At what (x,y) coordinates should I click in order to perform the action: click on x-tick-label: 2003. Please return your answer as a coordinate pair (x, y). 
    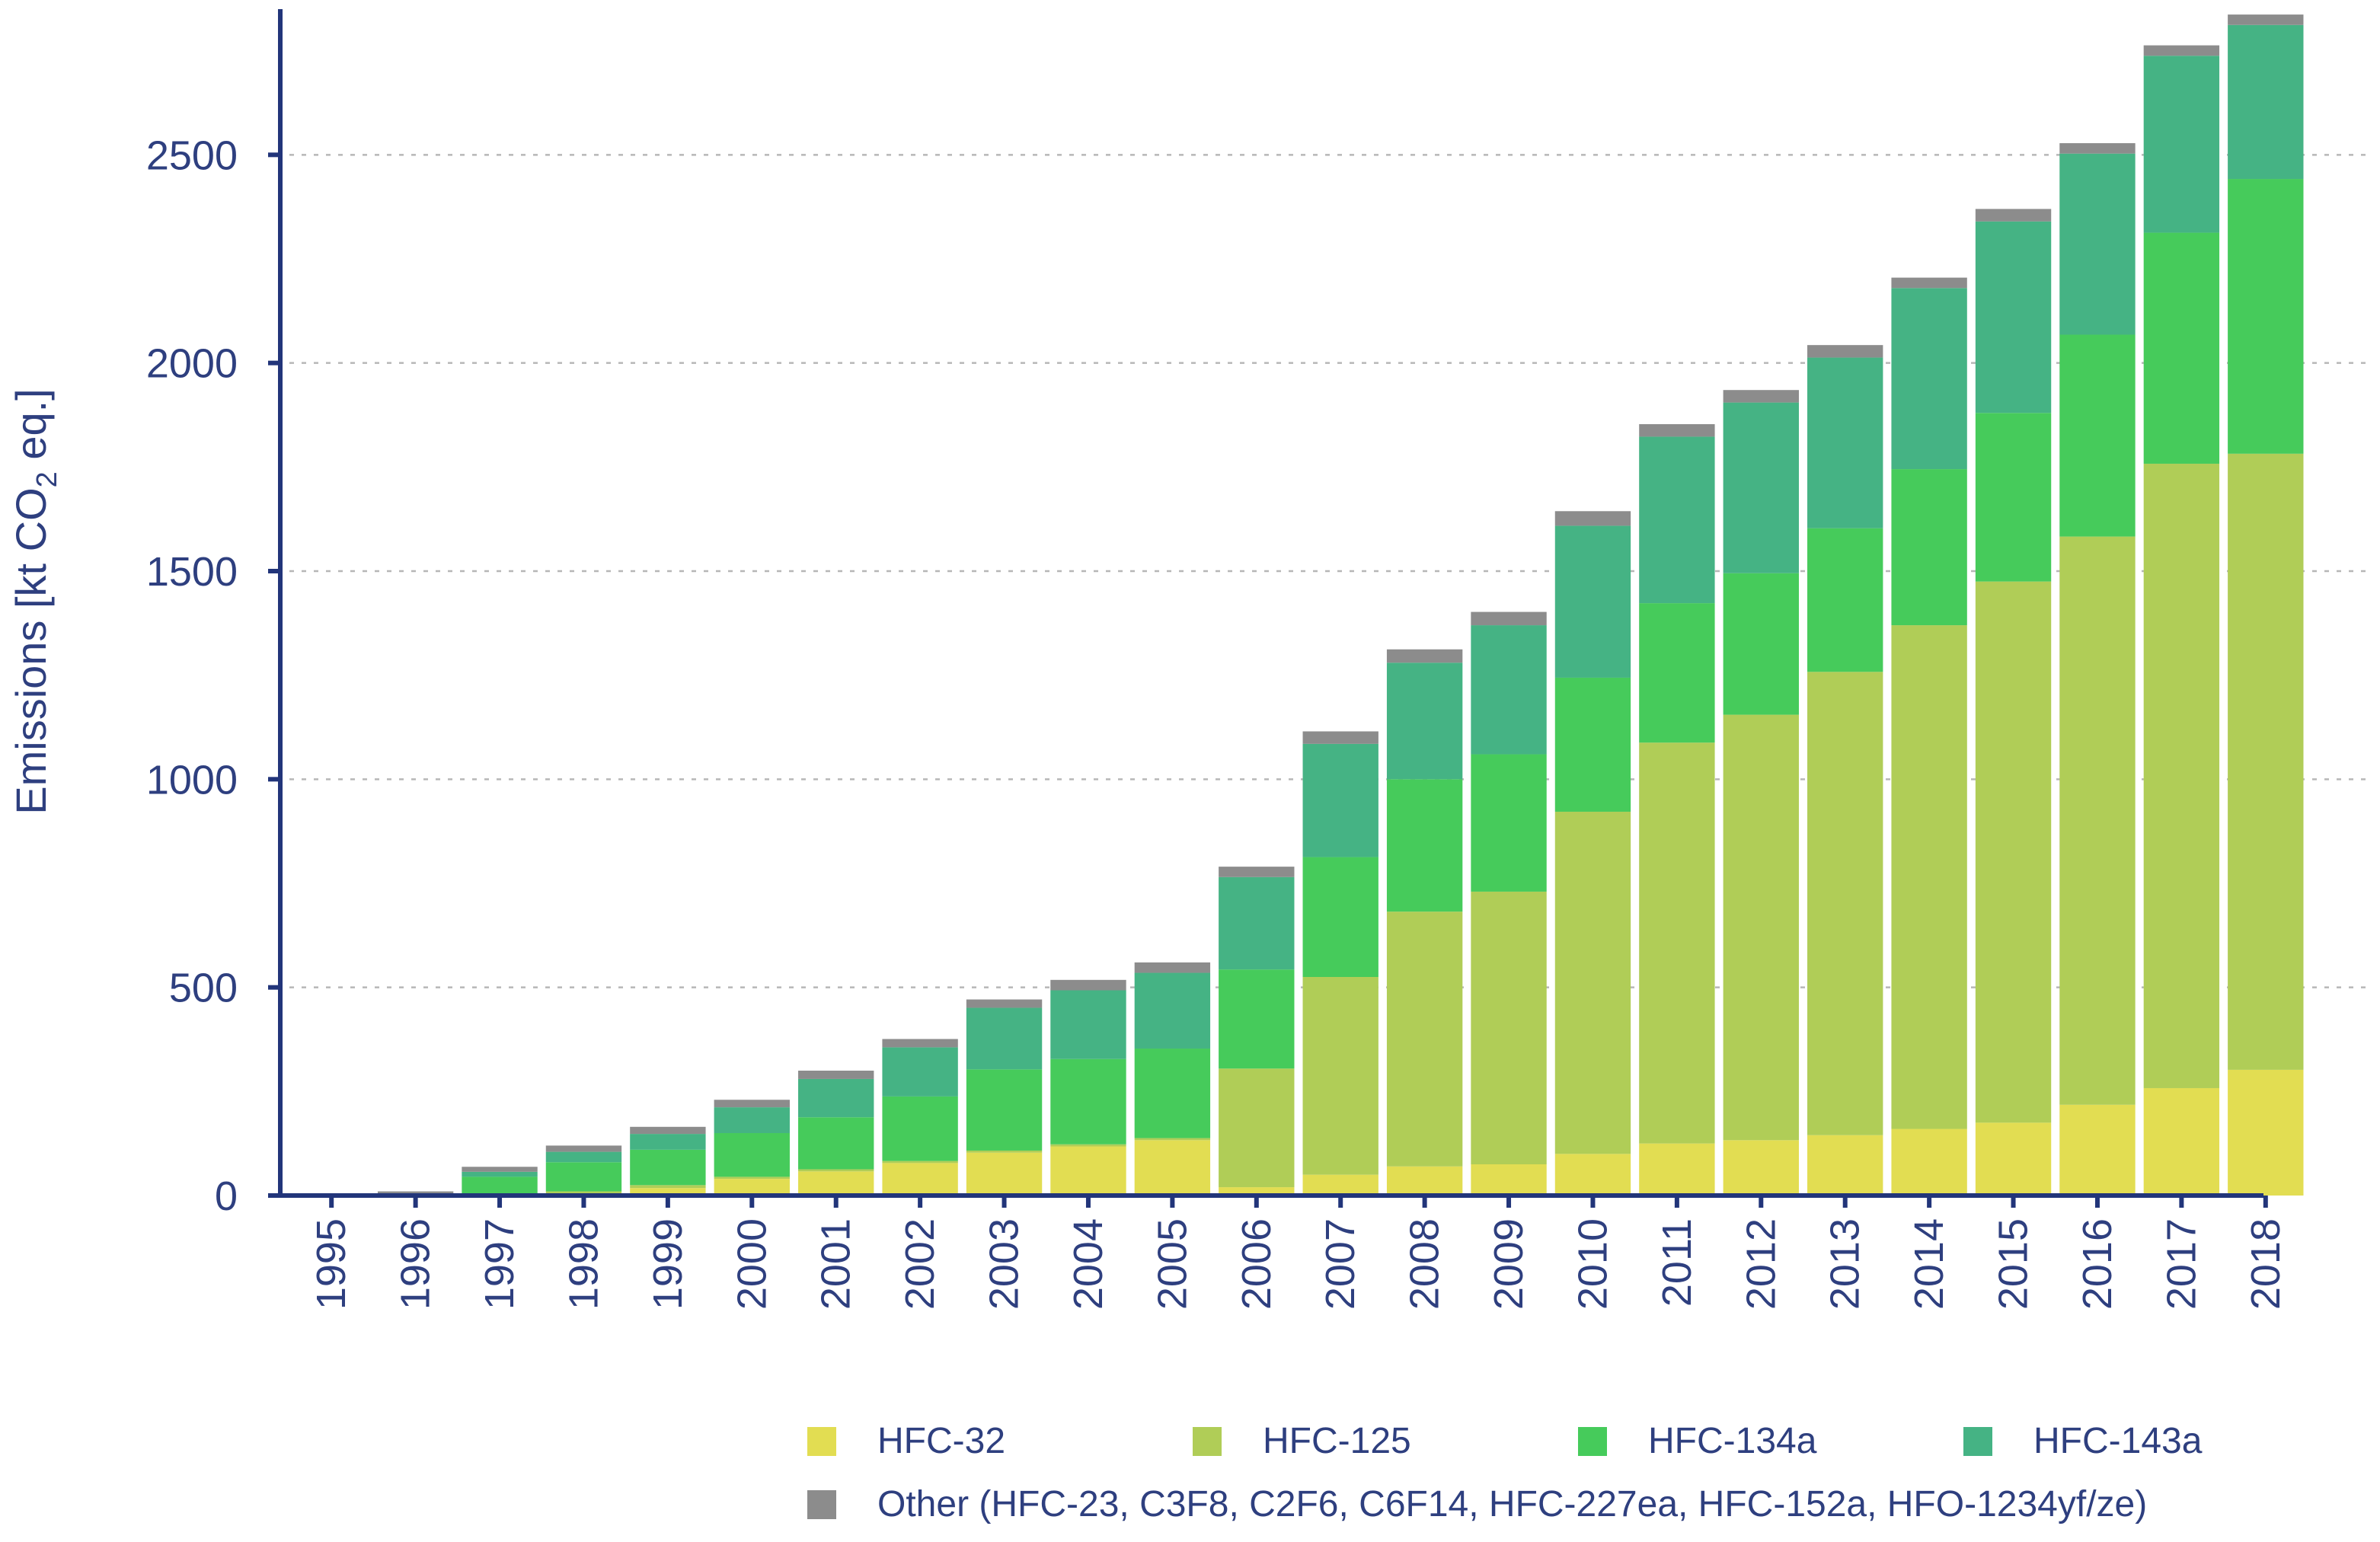
    Looking at the image, I should click on (1004, 1264).